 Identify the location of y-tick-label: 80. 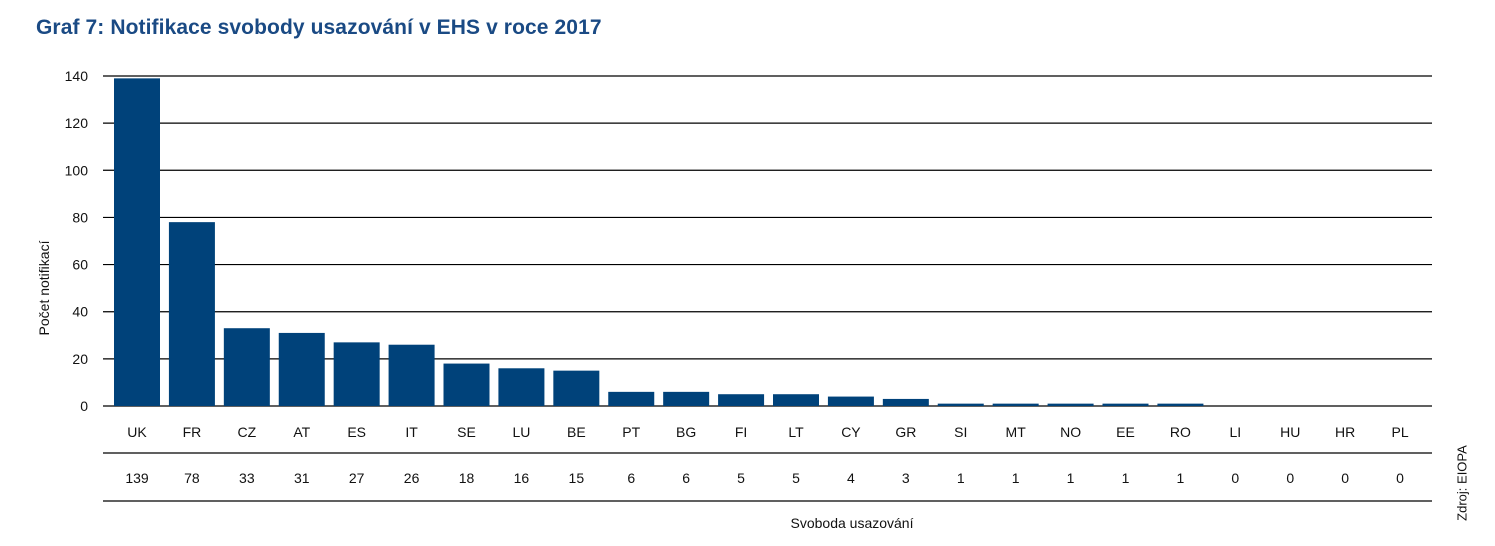
(80, 217).